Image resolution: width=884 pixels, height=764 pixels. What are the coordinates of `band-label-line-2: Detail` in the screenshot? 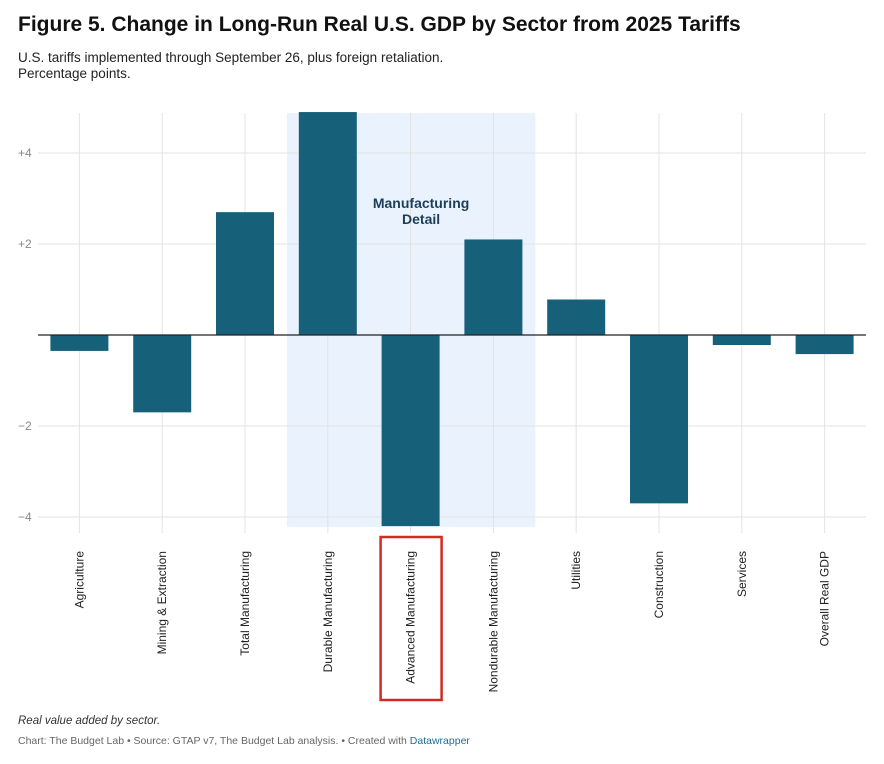 It's located at (421, 219).